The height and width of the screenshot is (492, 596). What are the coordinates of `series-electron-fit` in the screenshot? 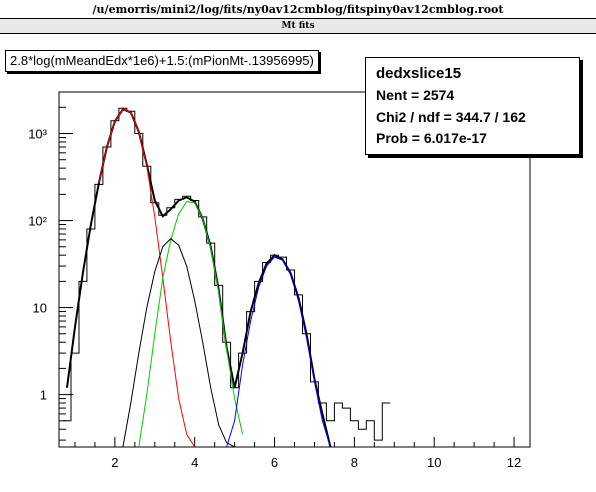 It's located at (278, 352).